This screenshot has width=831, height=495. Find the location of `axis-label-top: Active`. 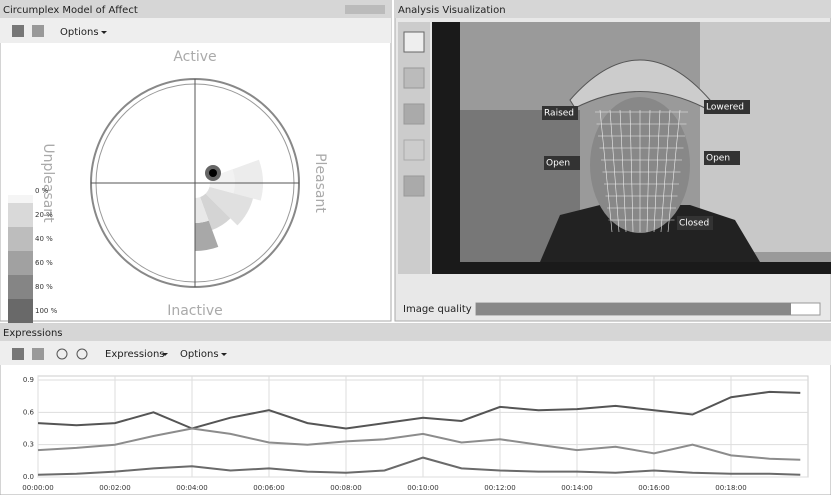

axis-label-top: Active is located at coordinates (194, 57).